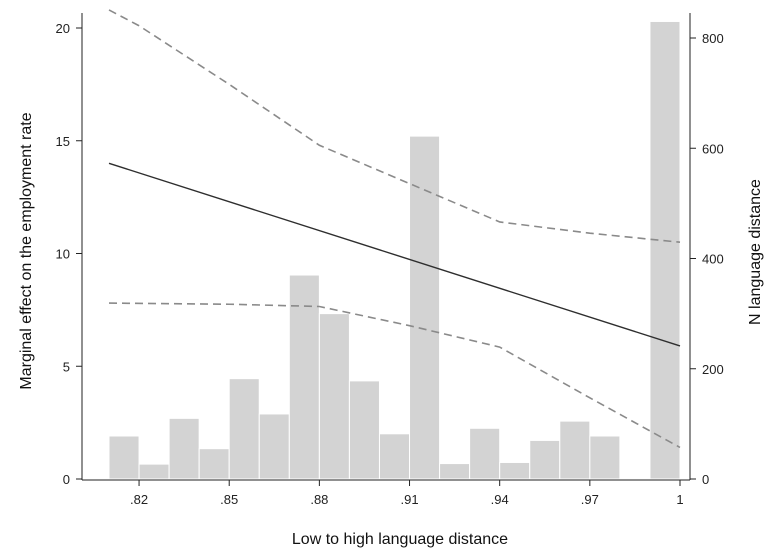  Describe the element at coordinates (500, 499) in the screenshot. I see `x-tick-label-5: .94` at that location.